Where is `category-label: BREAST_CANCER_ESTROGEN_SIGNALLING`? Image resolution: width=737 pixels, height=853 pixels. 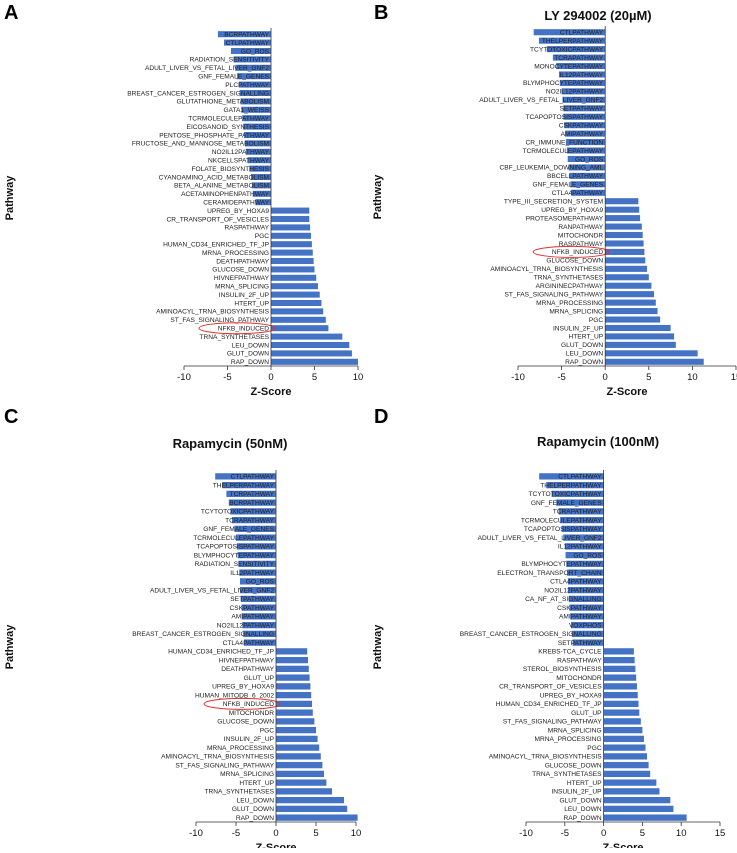 category-label: BREAST_CANCER_ESTROGEN_SIGNALLING is located at coordinates (203, 634).